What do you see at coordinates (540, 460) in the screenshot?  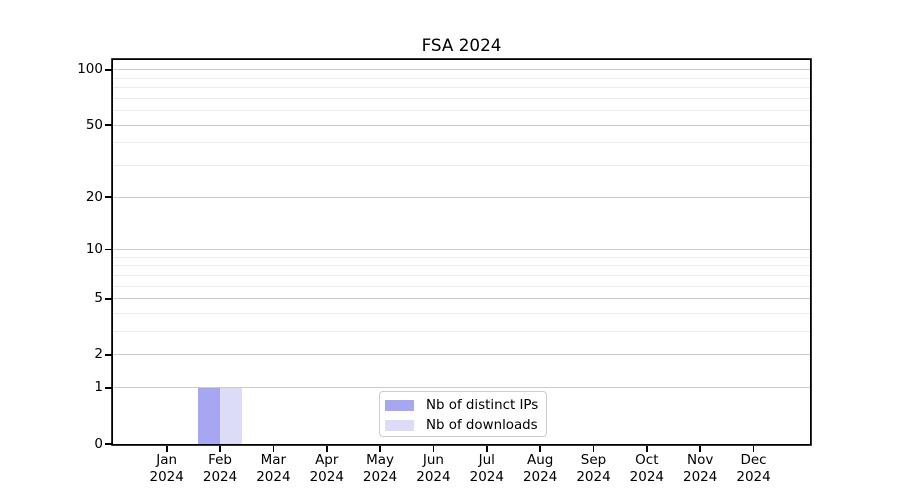 I see `x-tick-month: Aug` at bounding box center [540, 460].